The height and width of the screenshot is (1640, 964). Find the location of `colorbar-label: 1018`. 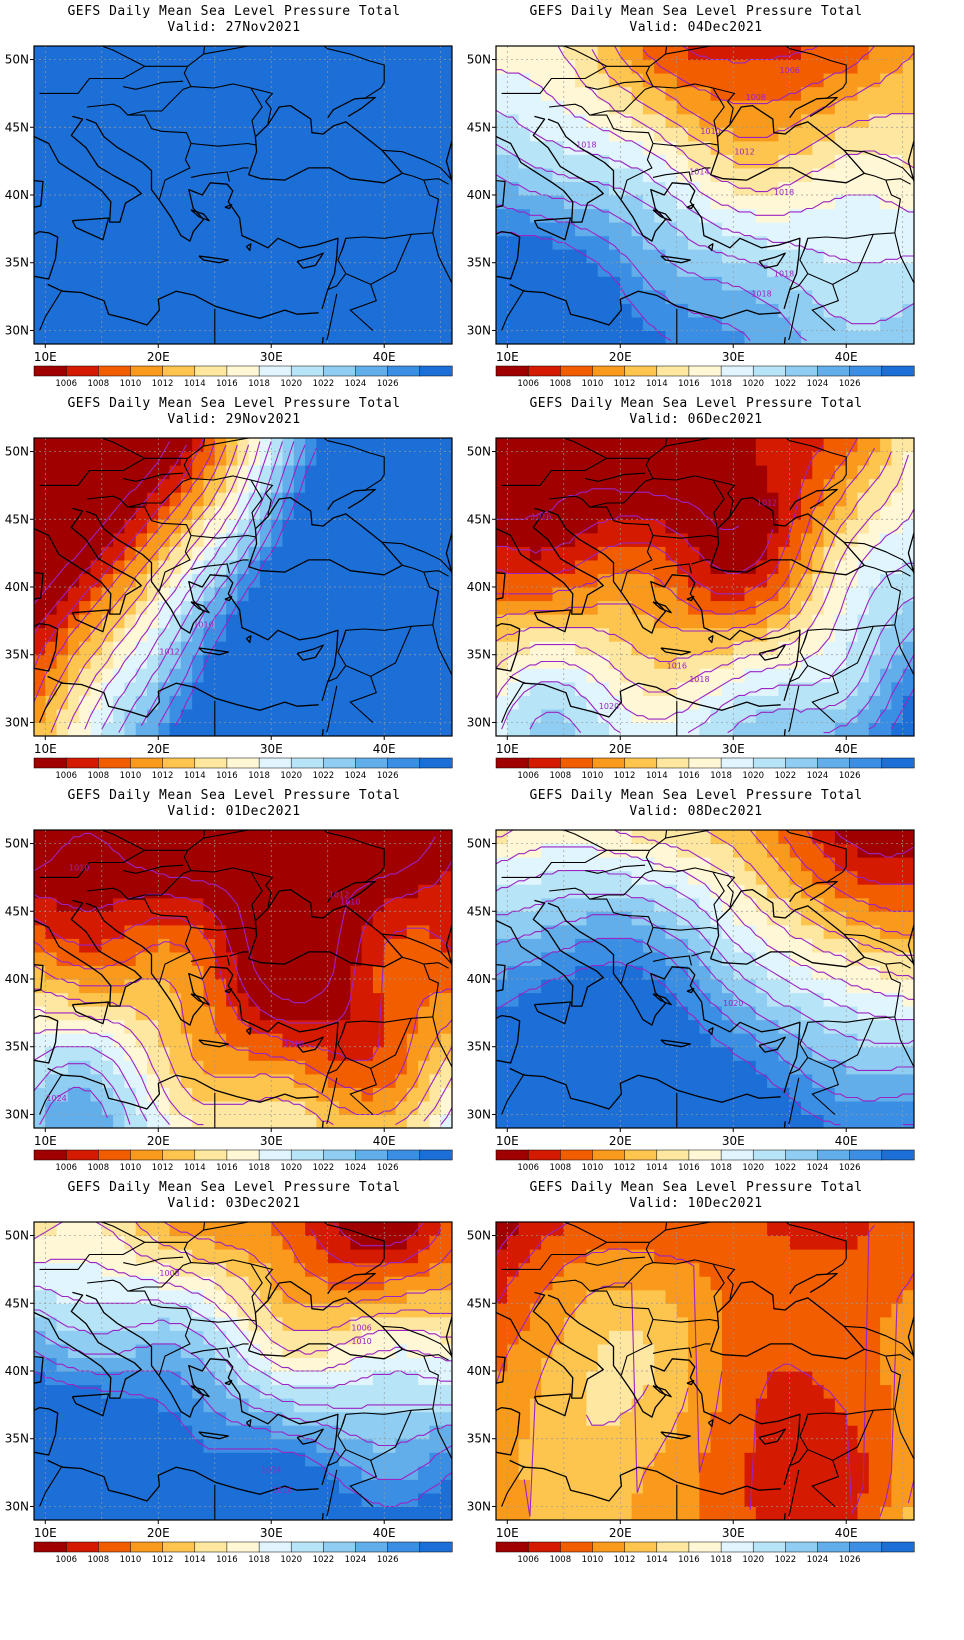

colorbar-label: 1018 is located at coordinates (721, 384).